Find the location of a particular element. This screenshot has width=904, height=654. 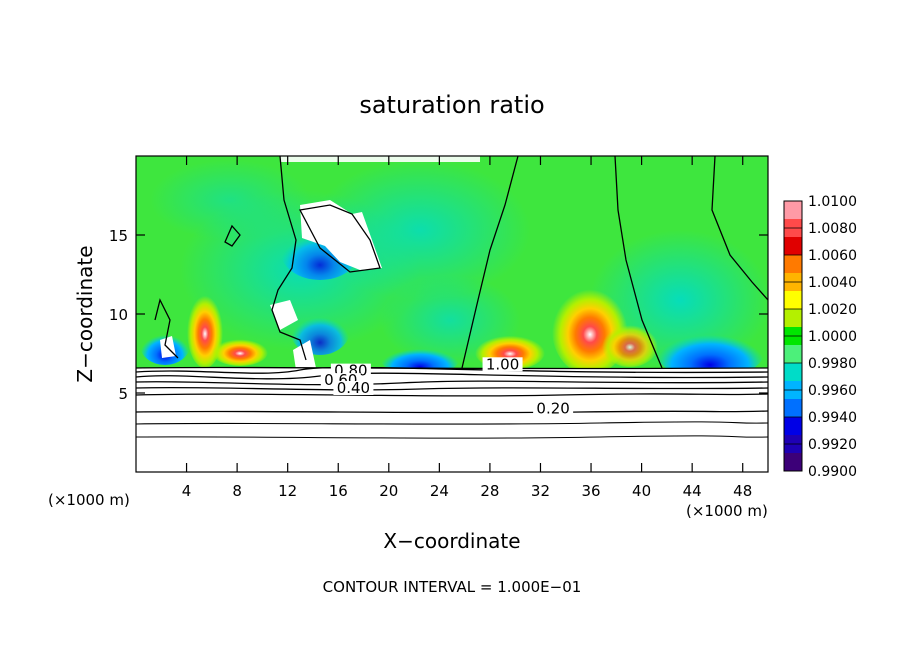

y-tick-label: 10 is located at coordinates (118, 315).